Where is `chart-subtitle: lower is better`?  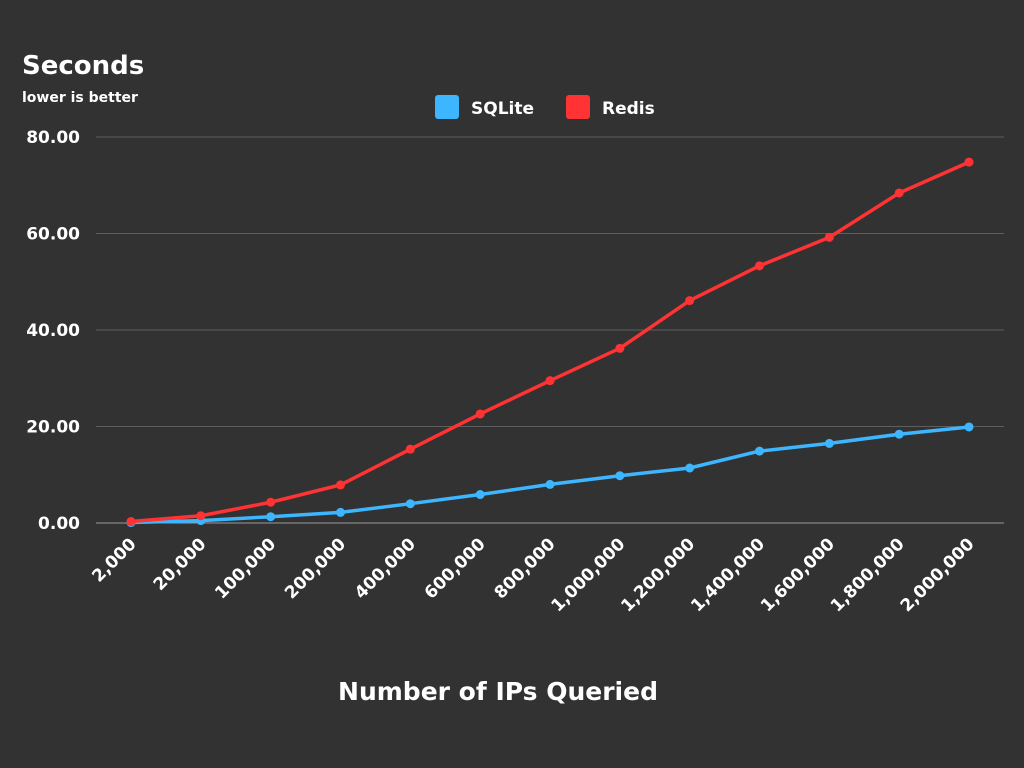
chart-subtitle: lower is better is located at coordinates (80, 98).